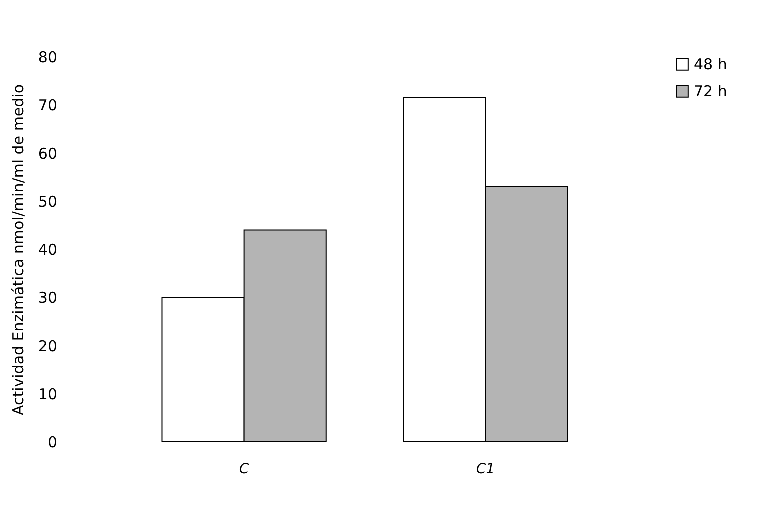 Image resolution: width=771 pixels, height=508 pixels. What do you see at coordinates (48, 105) in the screenshot?
I see `y-tick-label: 70` at bounding box center [48, 105].